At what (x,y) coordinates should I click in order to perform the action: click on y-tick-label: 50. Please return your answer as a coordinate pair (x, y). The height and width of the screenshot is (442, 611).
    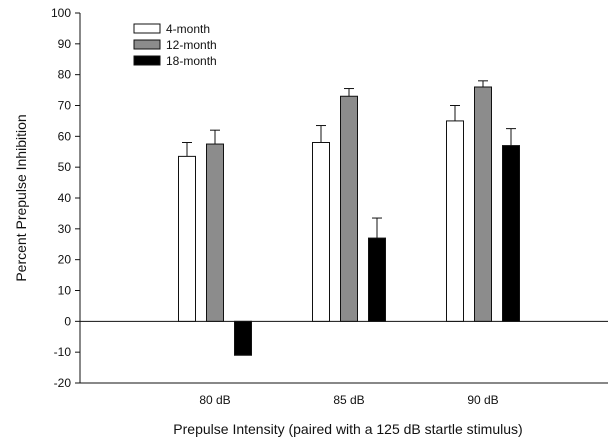
    Looking at the image, I should click on (65, 167).